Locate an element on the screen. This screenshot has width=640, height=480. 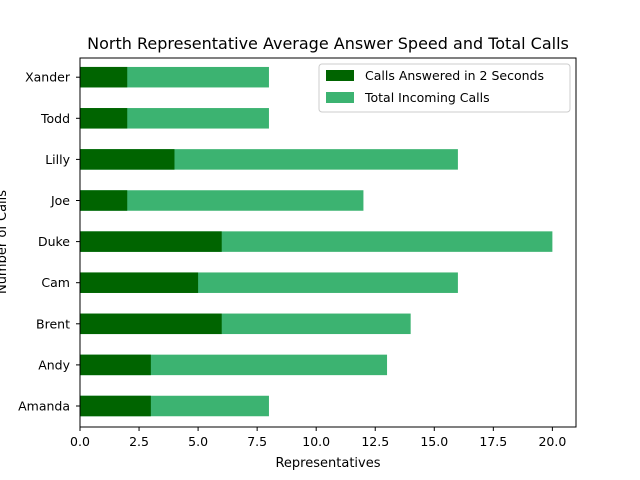
y-tick-label: Duke is located at coordinates (54, 241).